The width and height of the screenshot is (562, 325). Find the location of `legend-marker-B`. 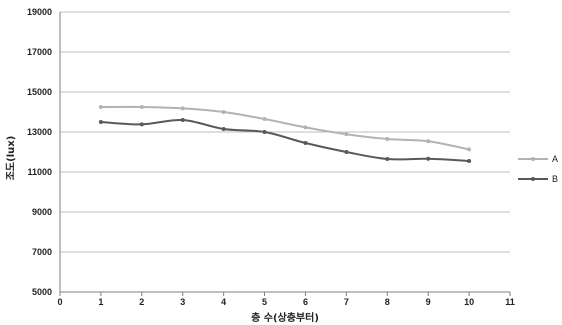

legend-marker-B is located at coordinates (533, 179).